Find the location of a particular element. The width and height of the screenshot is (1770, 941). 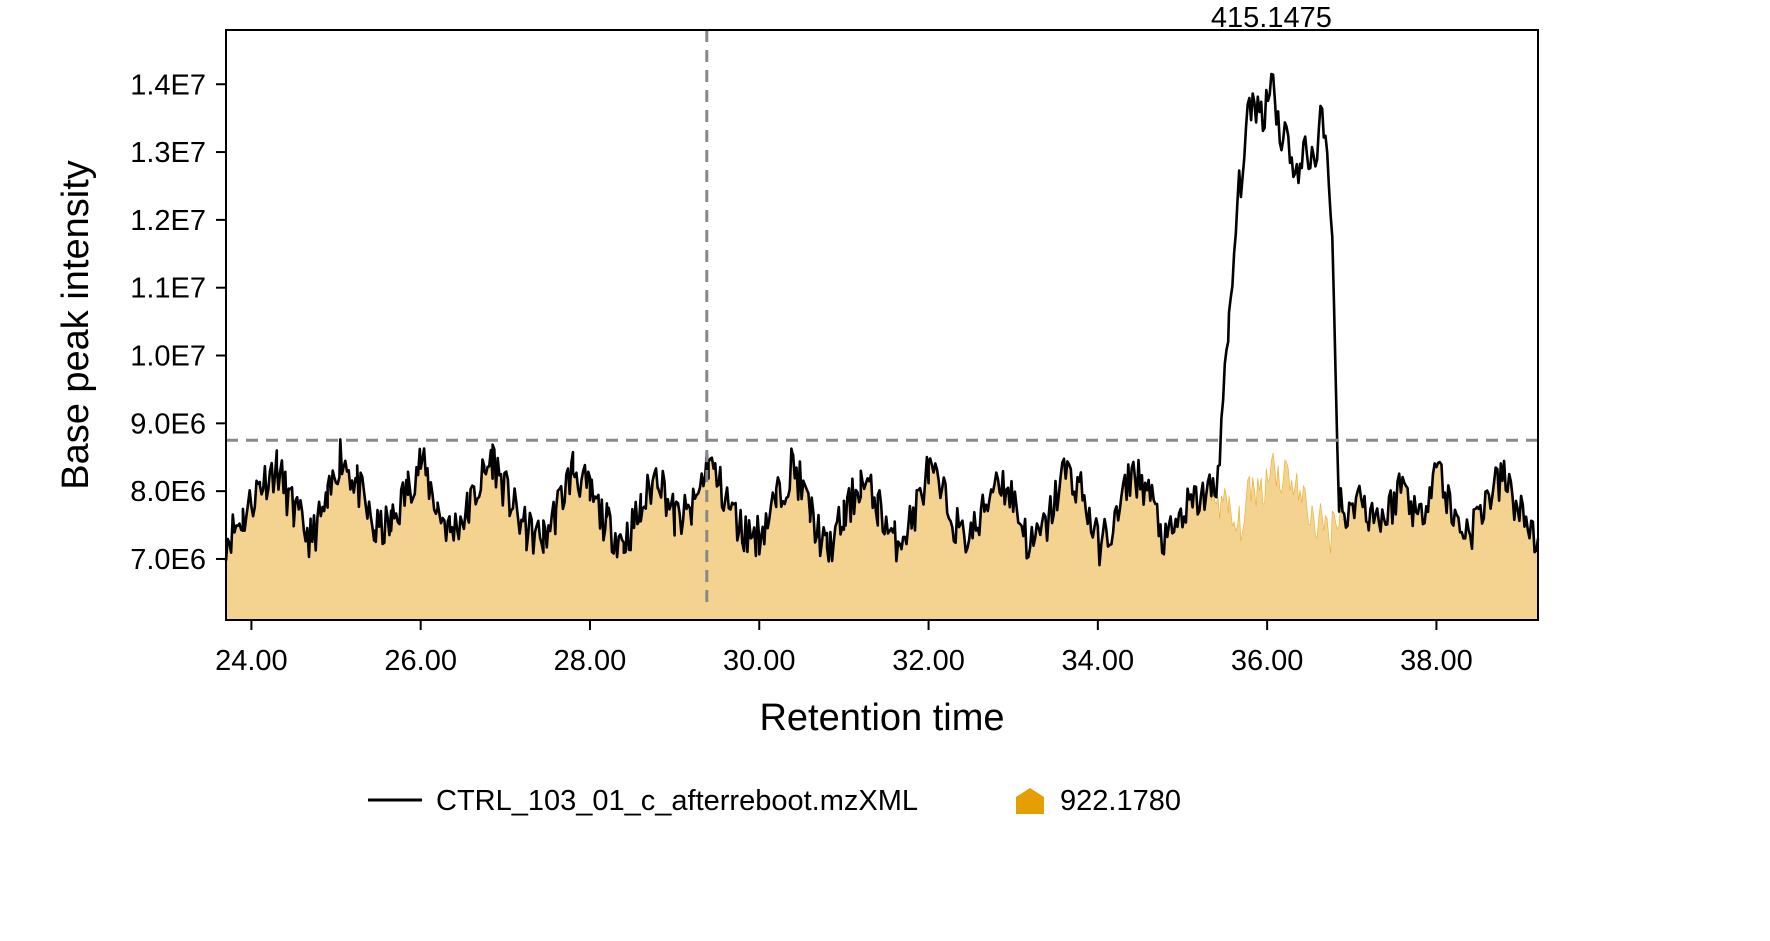

y-tick-label: 1.1E7 is located at coordinates (168, 289).